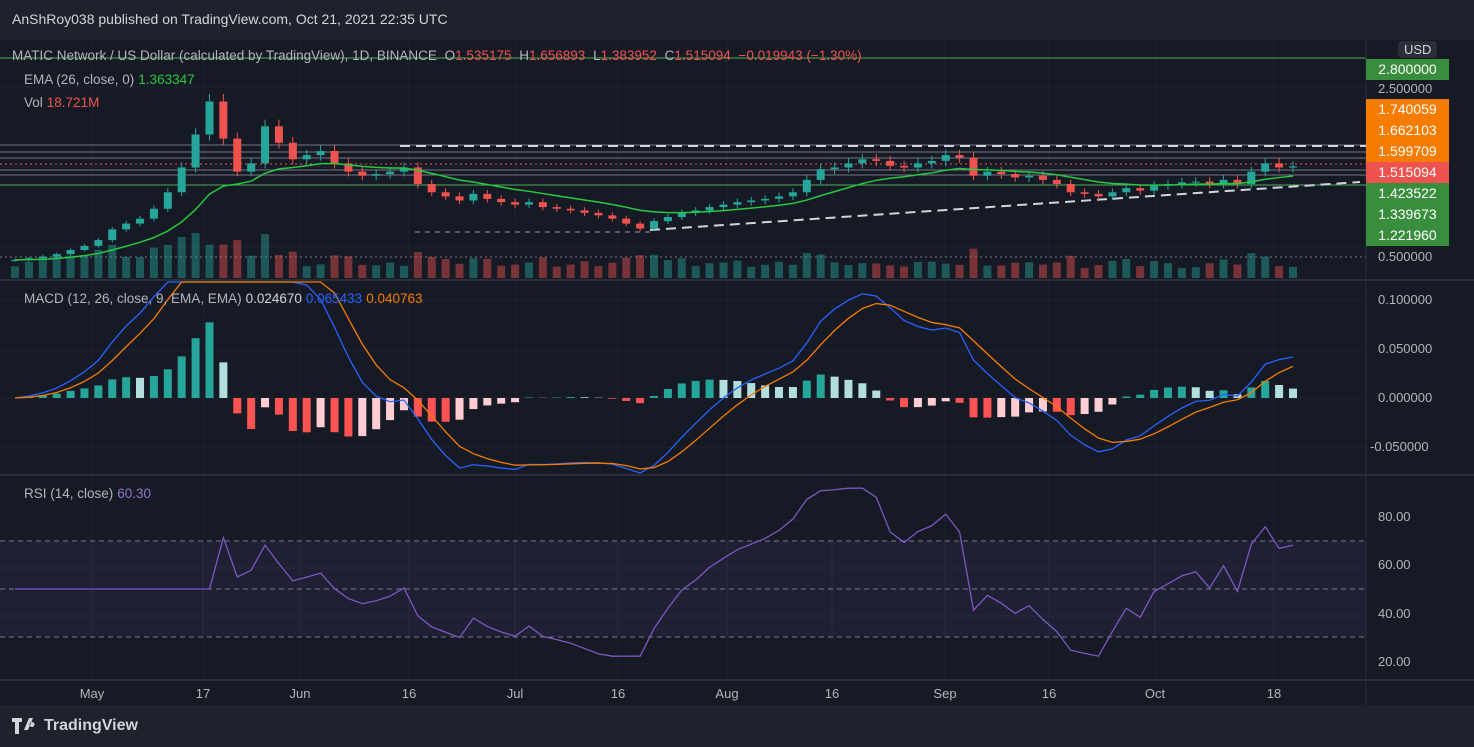 Image resolution: width=1474 pixels, height=747 pixels. I want to click on ema-line, so click(654, 211).